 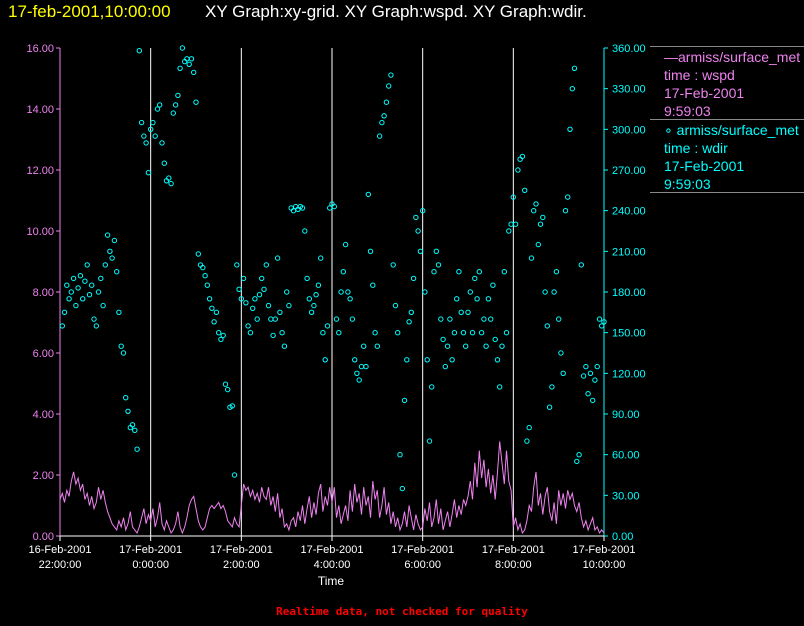 I want to click on x-tick-label-time: 22:00:00, so click(x=60, y=565).